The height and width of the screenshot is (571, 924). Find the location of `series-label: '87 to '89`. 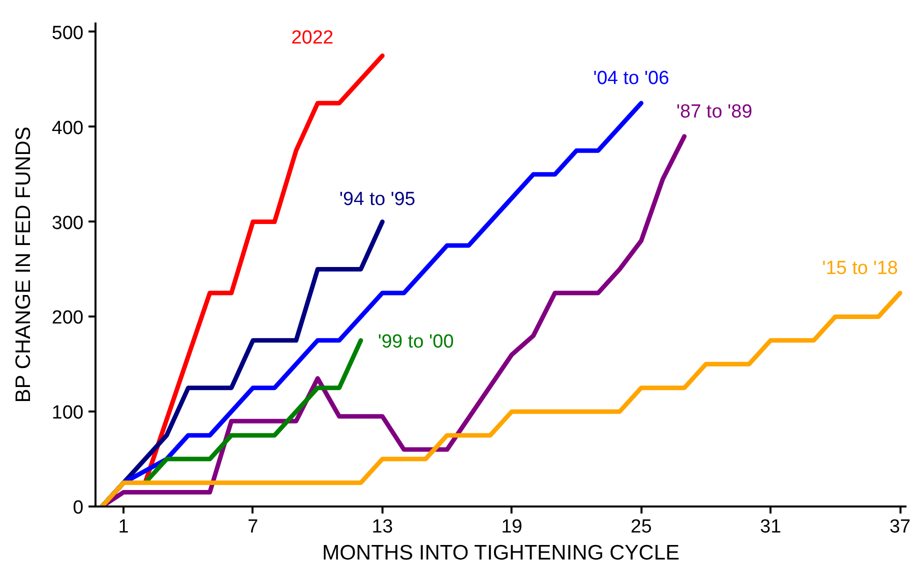

series-label: '87 to '89 is located at coordinates (714, 111).